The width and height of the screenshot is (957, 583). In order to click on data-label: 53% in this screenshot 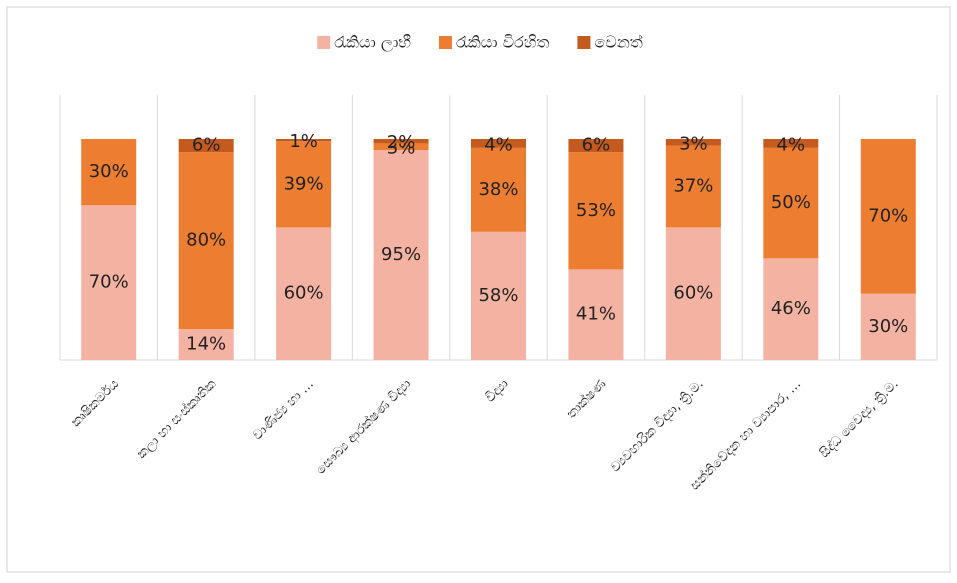, I will do `click(596, 210)`.